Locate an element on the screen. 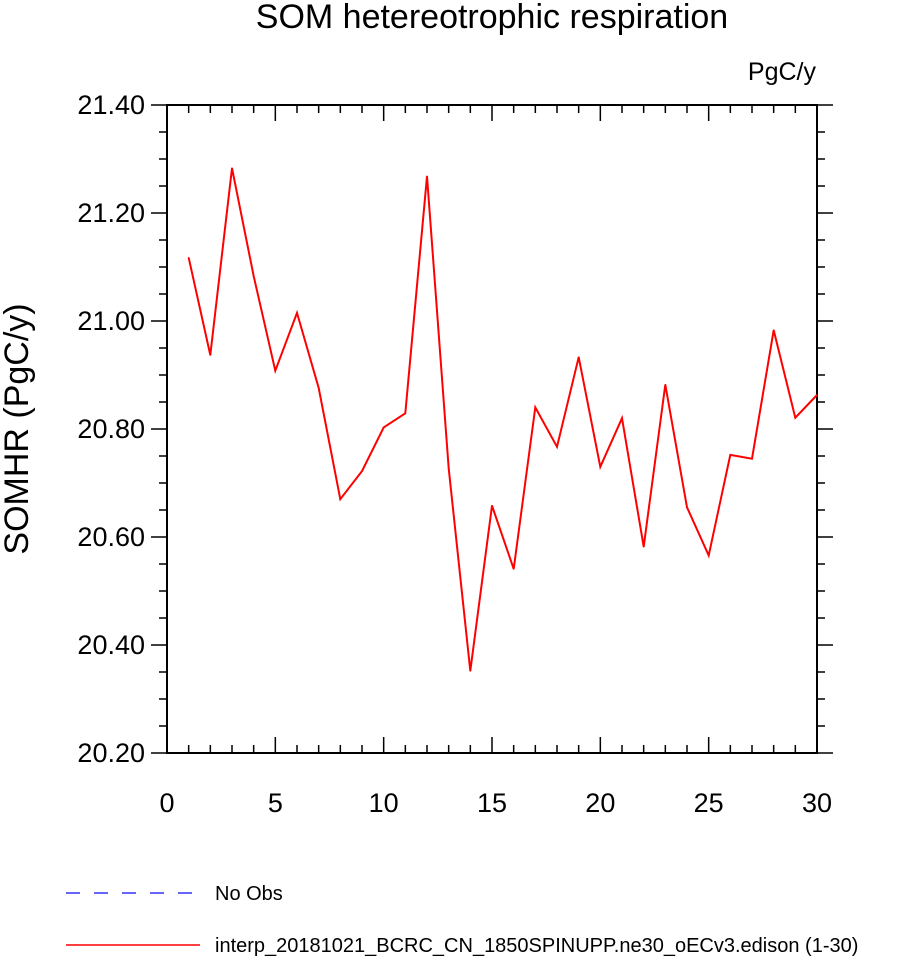 The width and height of the screenshot is (914, 958). y-tick-label: 20.80 is located at coordinates (111, 429).